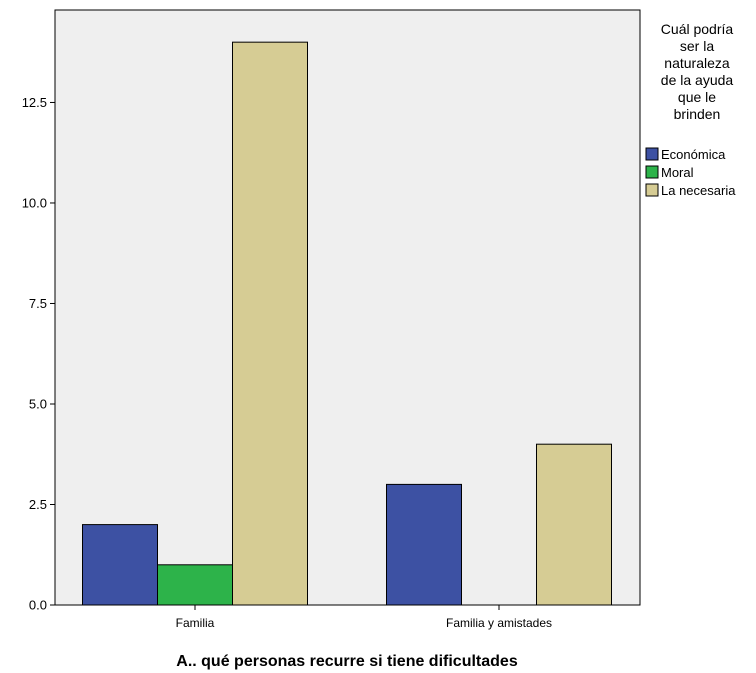 Image resolution: width=756 pixels, height=673 pixels. What do you see at coordinates (693, 154) in the screenshot?
I see `legend-label: Económica` at bounding box center [693, 154].